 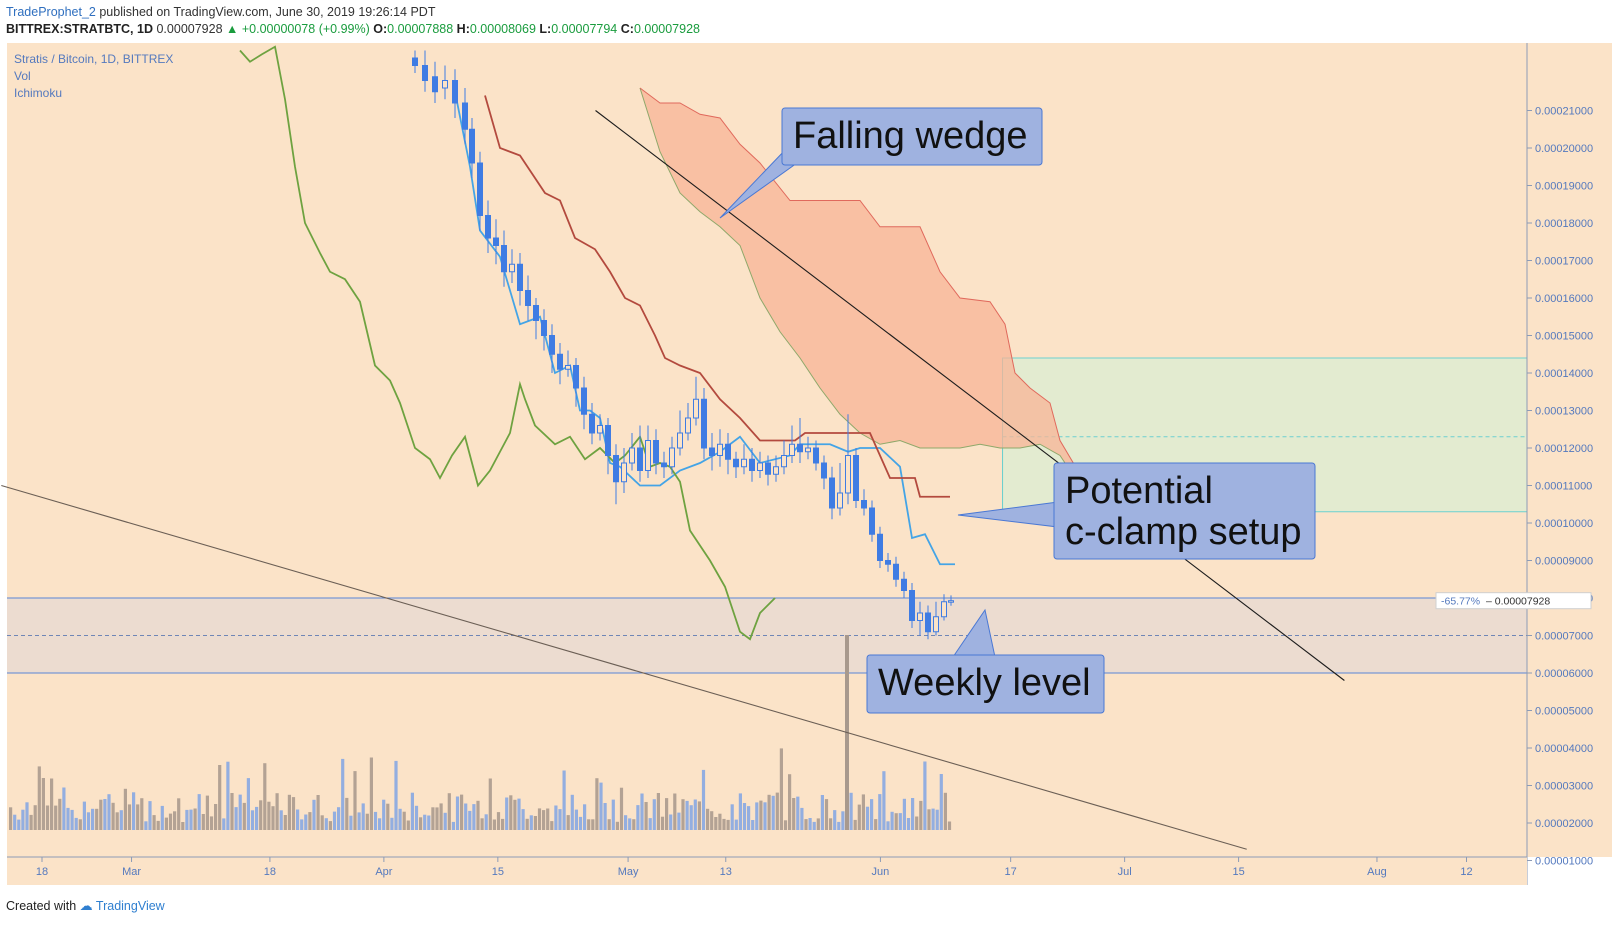 I want to click on weekly-level-callout-text: Weekly level, so click(x=984, y=683).